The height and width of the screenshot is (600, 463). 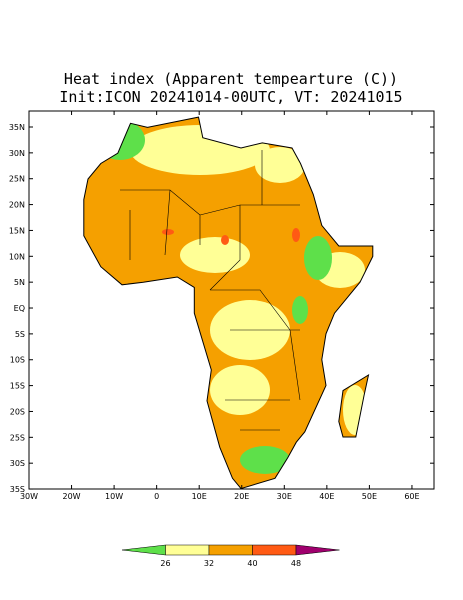 I want to click on madagascar-outline, so click(x=354, y=405).